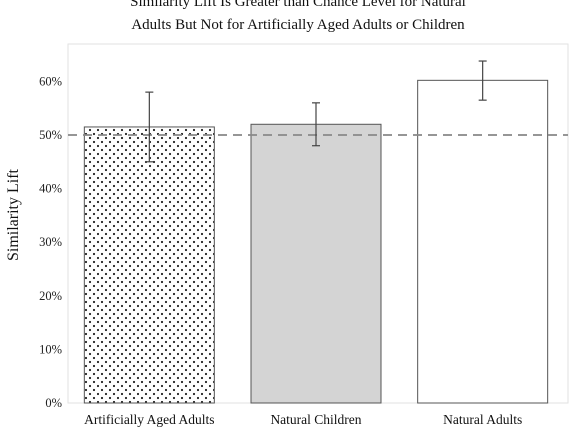 This screenshot has width=569, height=431. Describe the element at coordinates (50, 349) in the screenshot. I see `y-tick-label: 10%` at that location.